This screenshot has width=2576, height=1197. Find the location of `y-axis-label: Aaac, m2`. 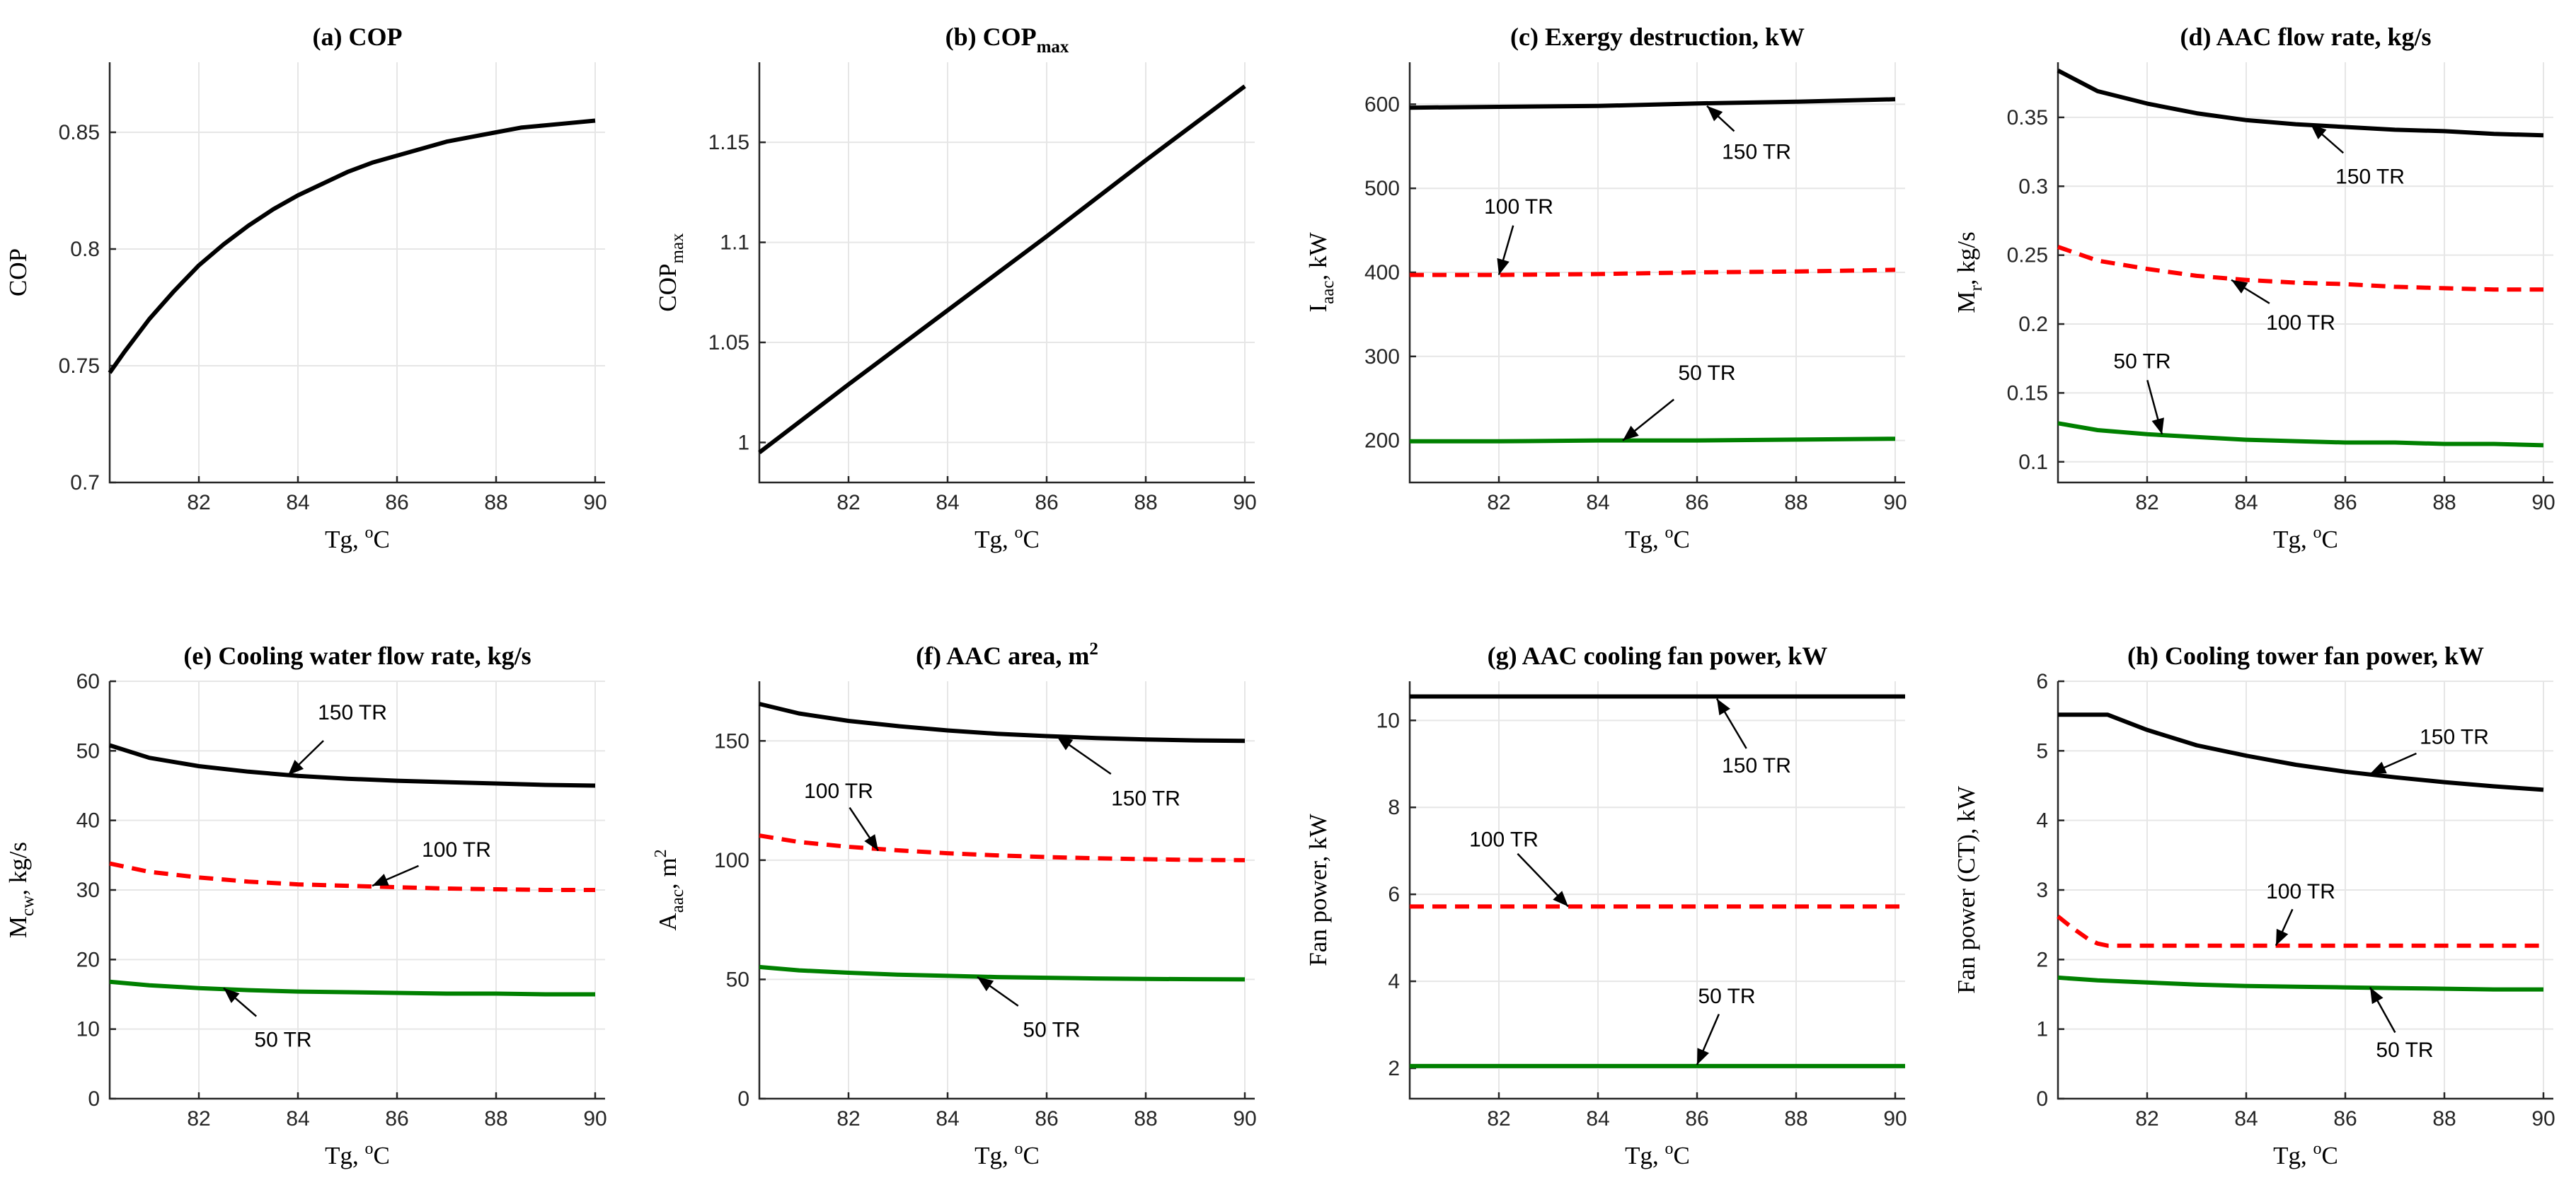

y-axis-label: Aaac, m2 is located at coordinates (670, 889).